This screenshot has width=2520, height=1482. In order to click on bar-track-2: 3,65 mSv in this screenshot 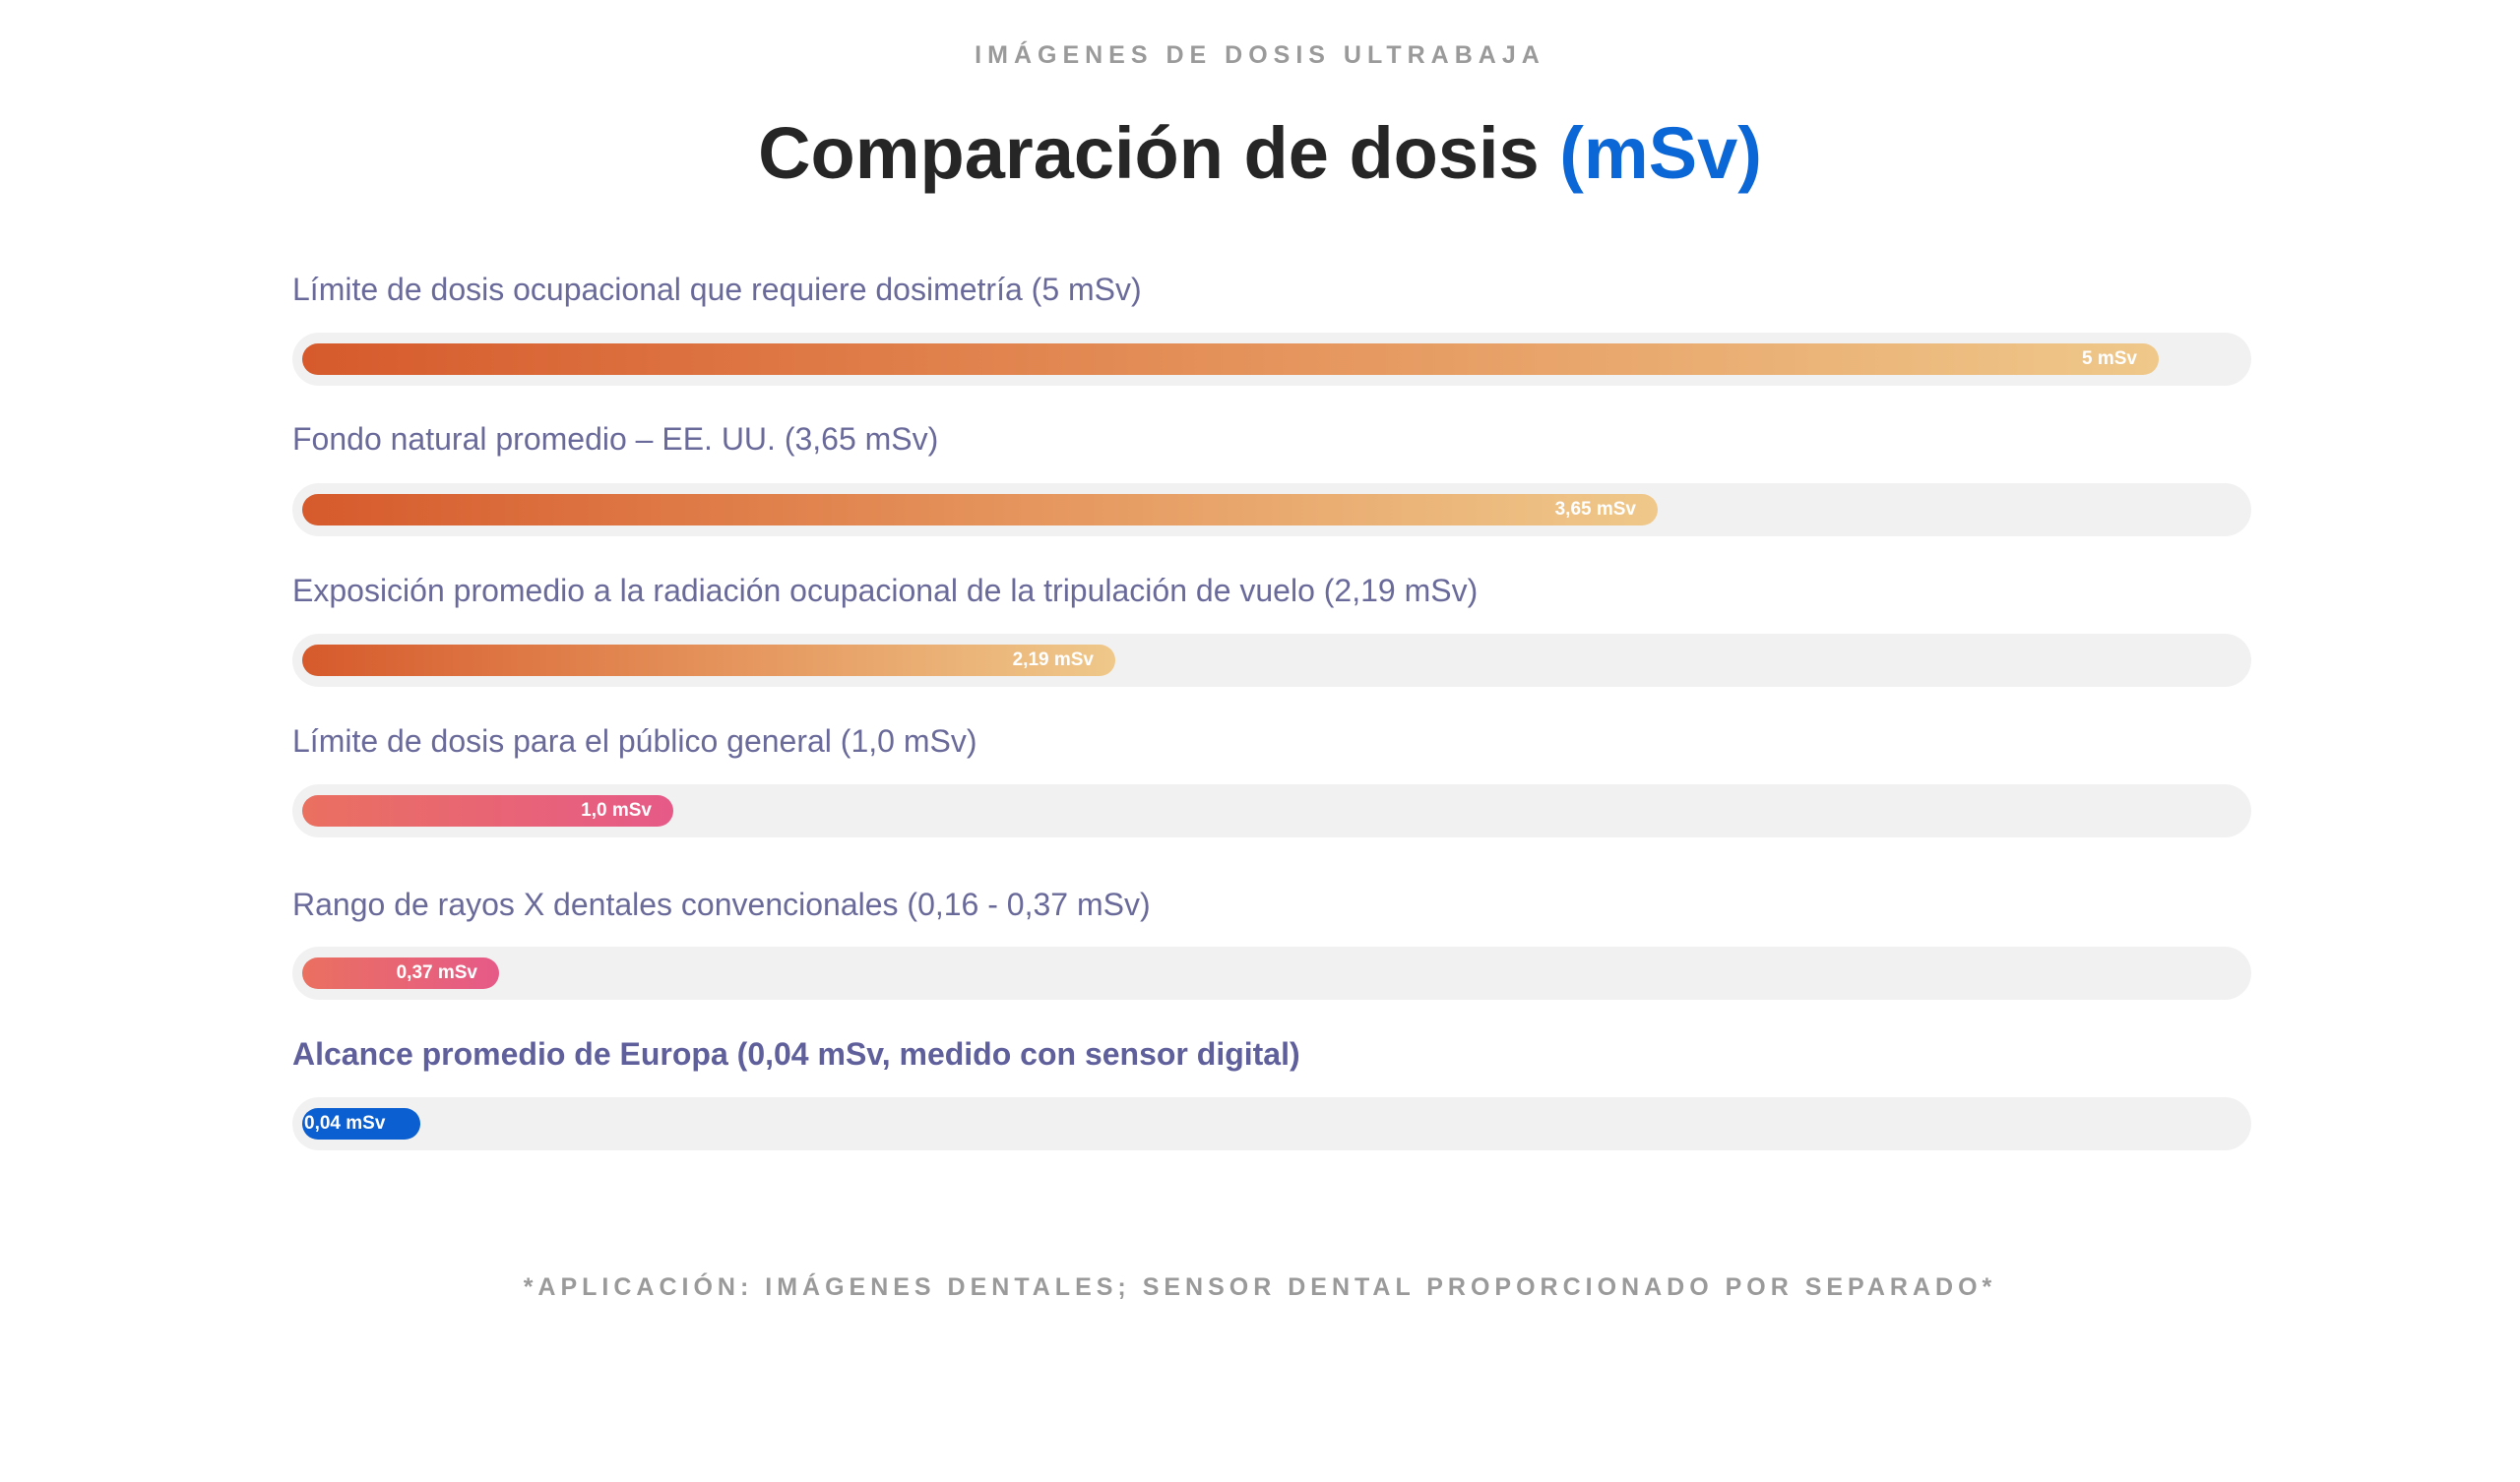, I will do `click(1271, 509)`.